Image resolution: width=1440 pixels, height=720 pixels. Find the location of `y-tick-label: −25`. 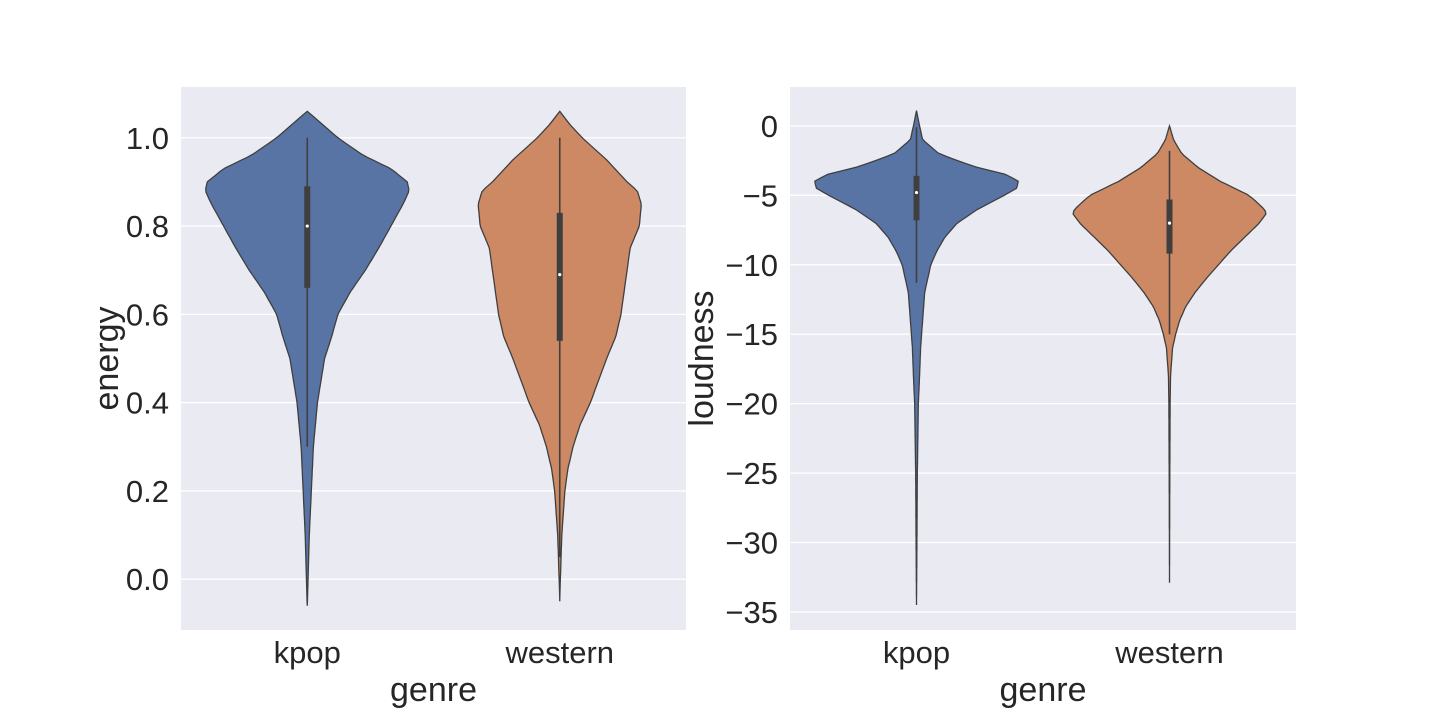

y-tick-label: −25 is located at coordinates (751, 473).